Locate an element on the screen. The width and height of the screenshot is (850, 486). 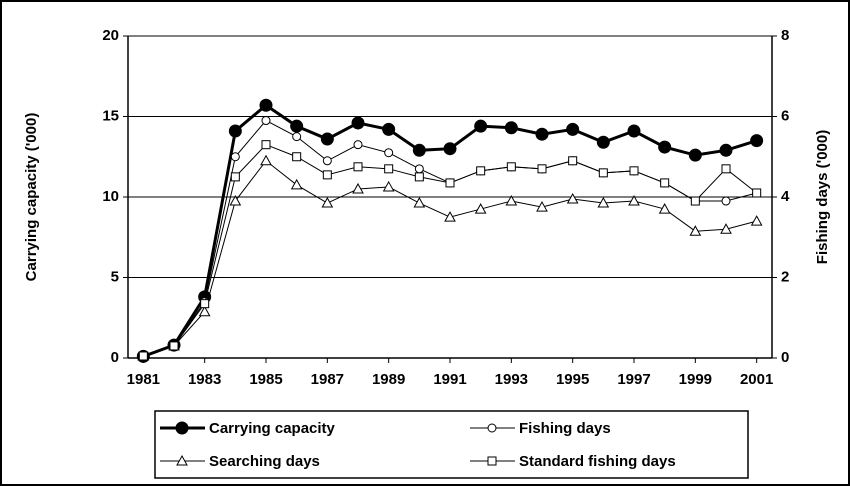
legend-label: Standard fishing days is located at coordinates (597, 461).